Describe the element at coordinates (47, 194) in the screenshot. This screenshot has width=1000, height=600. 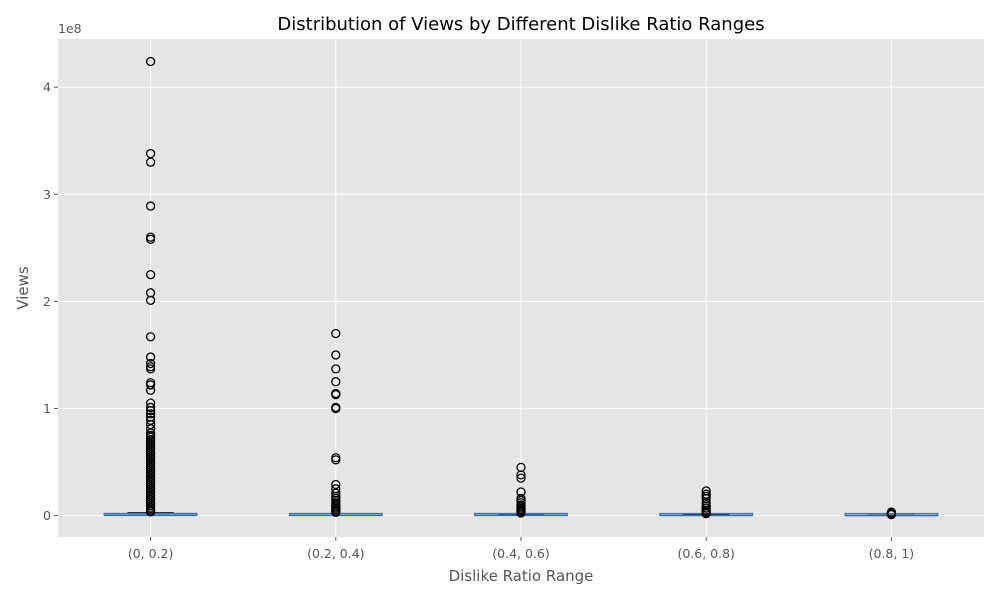
I see `y-tick-label: 3` at that location.